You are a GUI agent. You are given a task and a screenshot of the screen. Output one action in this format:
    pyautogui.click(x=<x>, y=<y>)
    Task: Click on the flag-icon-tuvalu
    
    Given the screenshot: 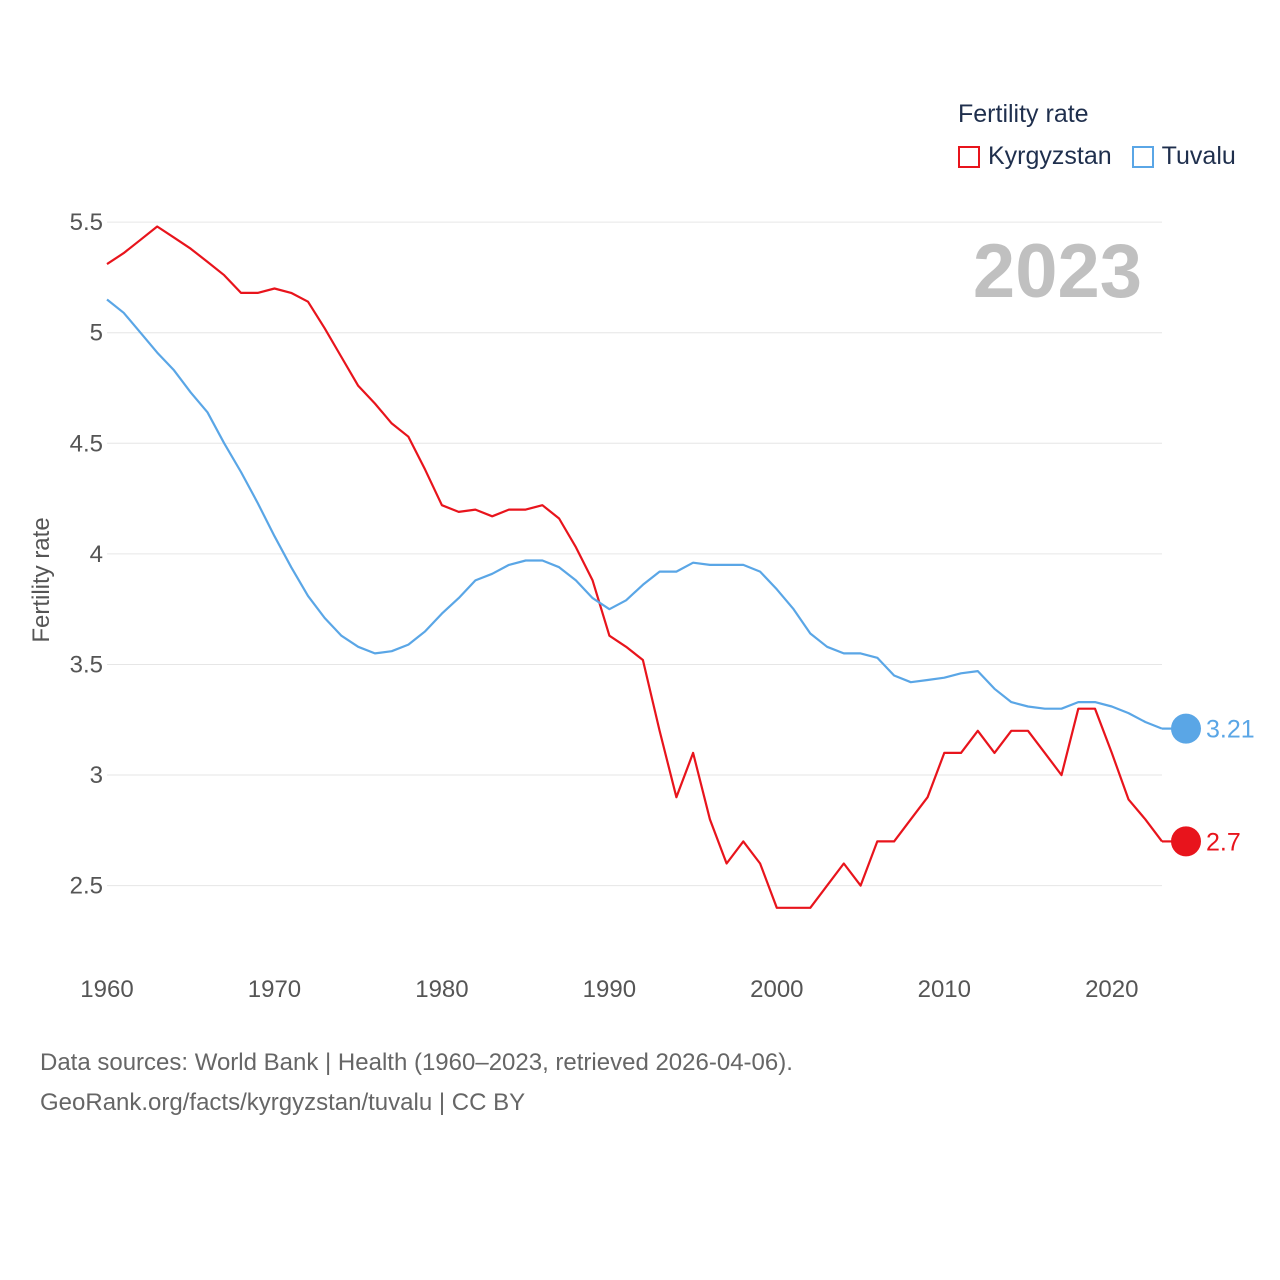 What is the action you would take?
    pyautogui.click(x=1186, y=728)
    